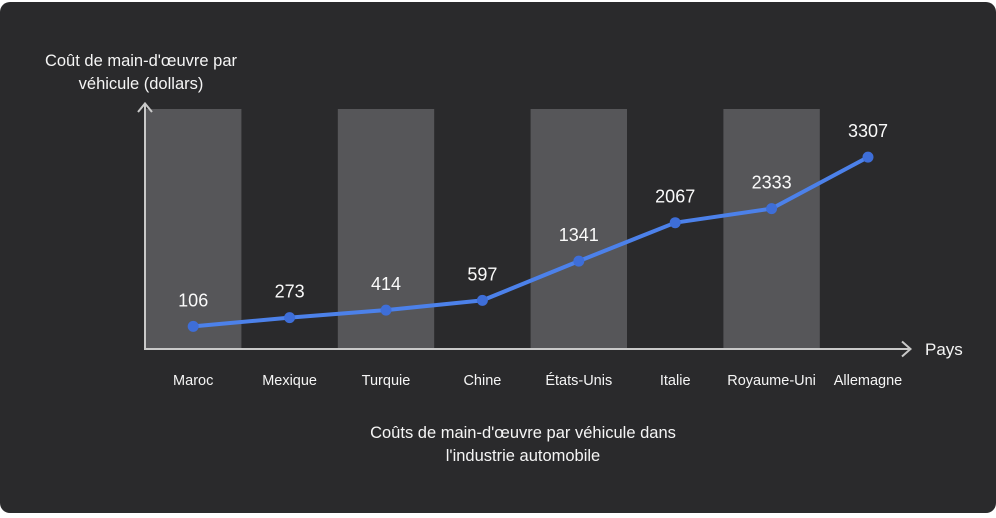  What do you see at coordinates (141, 84) in the screenshot?
I see `y-axis-title-line2: véhicule (dollars)` at bounding box center [141, 84].